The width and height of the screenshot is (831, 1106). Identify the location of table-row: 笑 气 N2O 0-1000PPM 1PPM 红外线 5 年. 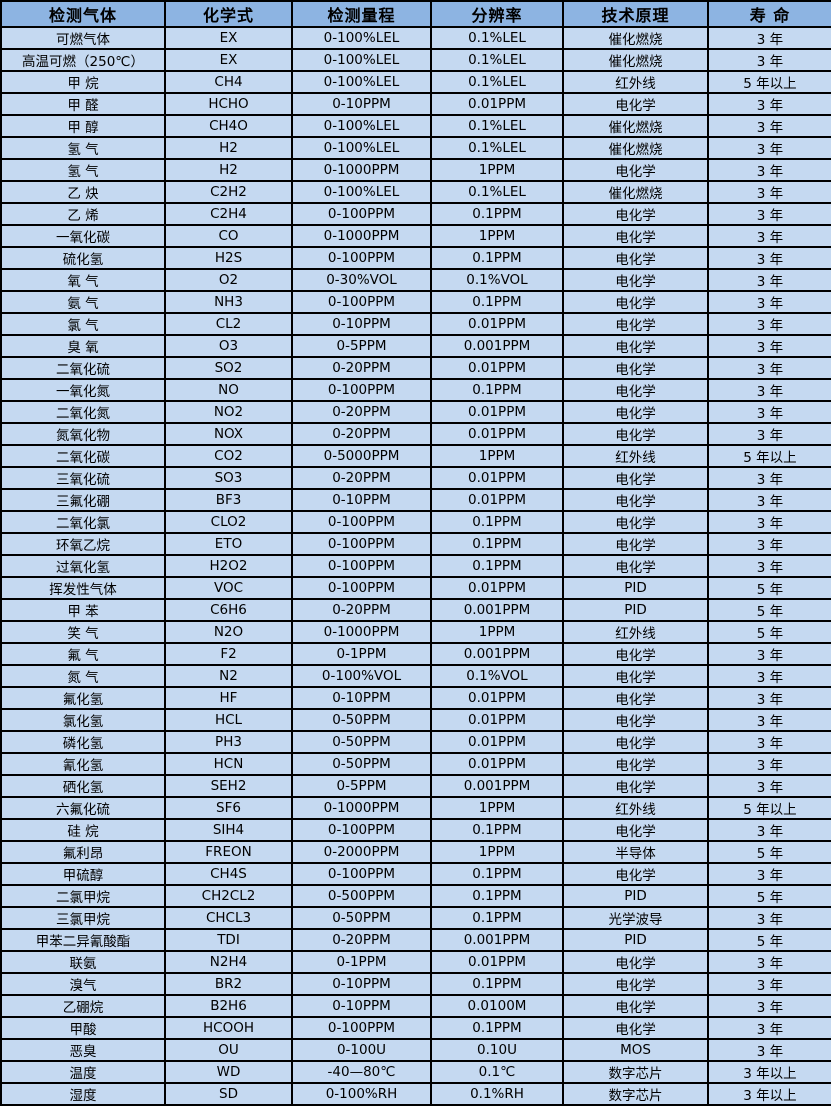
(415, 632).